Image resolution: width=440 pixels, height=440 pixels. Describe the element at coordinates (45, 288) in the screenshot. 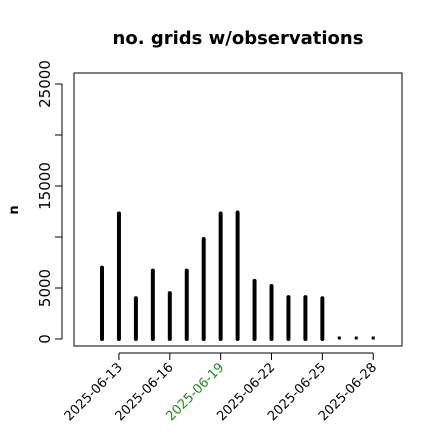

I see `y-tick-label: 5000` at that location.